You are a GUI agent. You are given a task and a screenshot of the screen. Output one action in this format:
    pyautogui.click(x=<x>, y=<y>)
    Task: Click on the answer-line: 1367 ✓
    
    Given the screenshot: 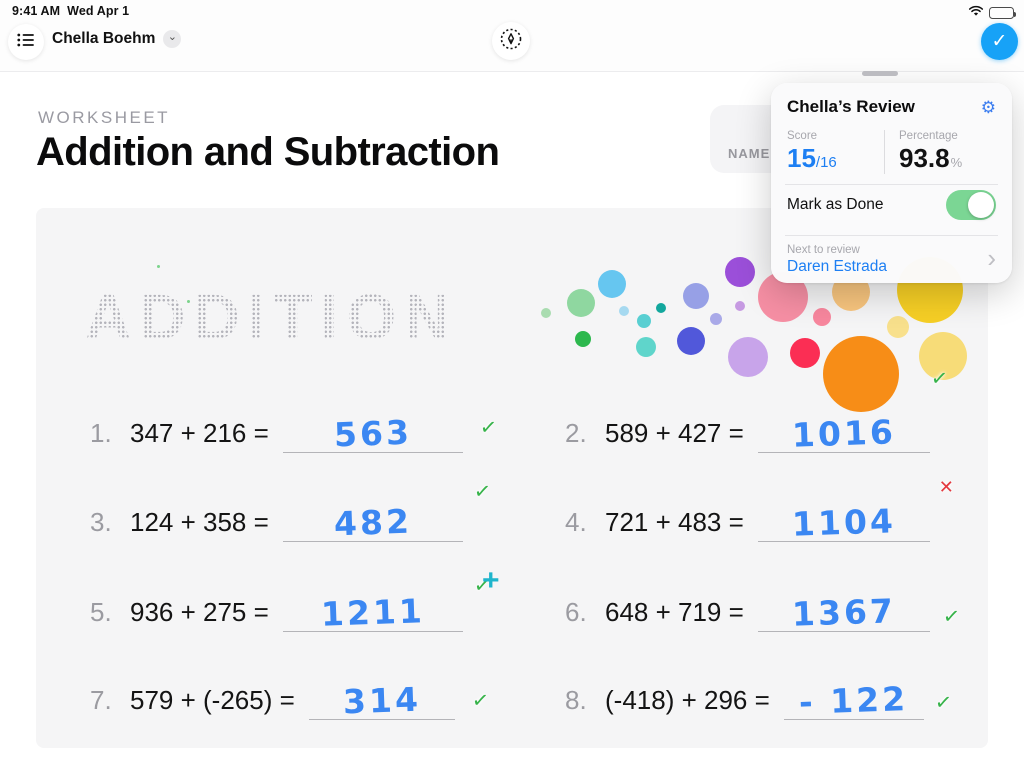 What is the action you would take?
    pyautogui.click(x=859, y=607)
    